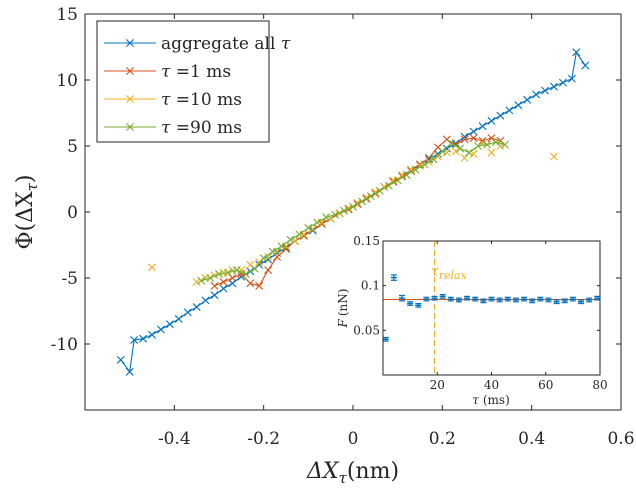  I want to click on inset-x-axis-label-main: τ, so click(475, 400).